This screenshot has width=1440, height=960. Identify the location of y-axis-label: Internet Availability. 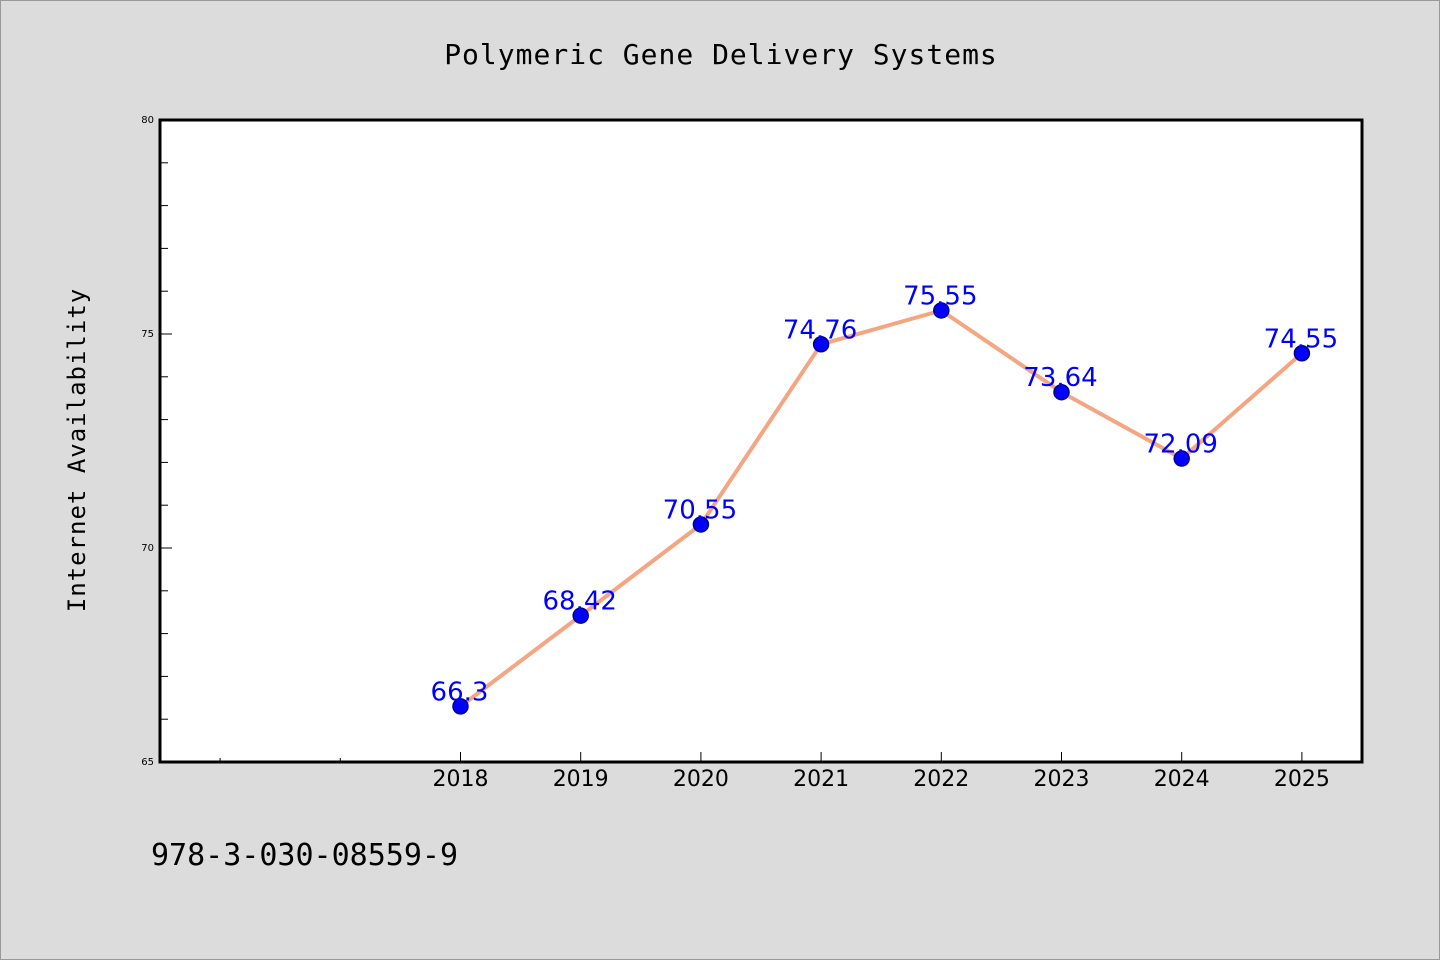
(77, 450).